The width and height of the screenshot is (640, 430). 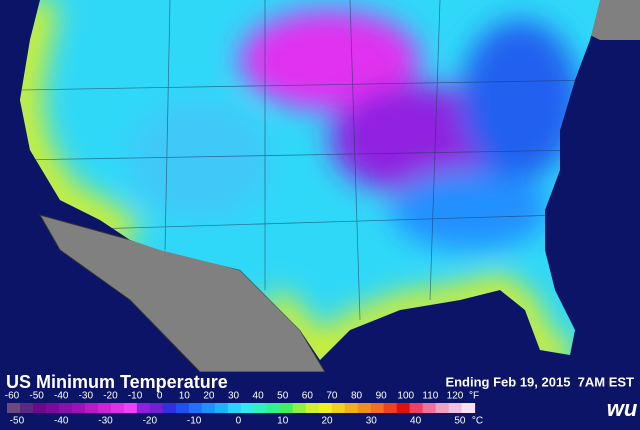 What do you see at coordinates (416, 421) in the screenshot?
I see `celsius-tick: 40` at bounding box center [416, 421].